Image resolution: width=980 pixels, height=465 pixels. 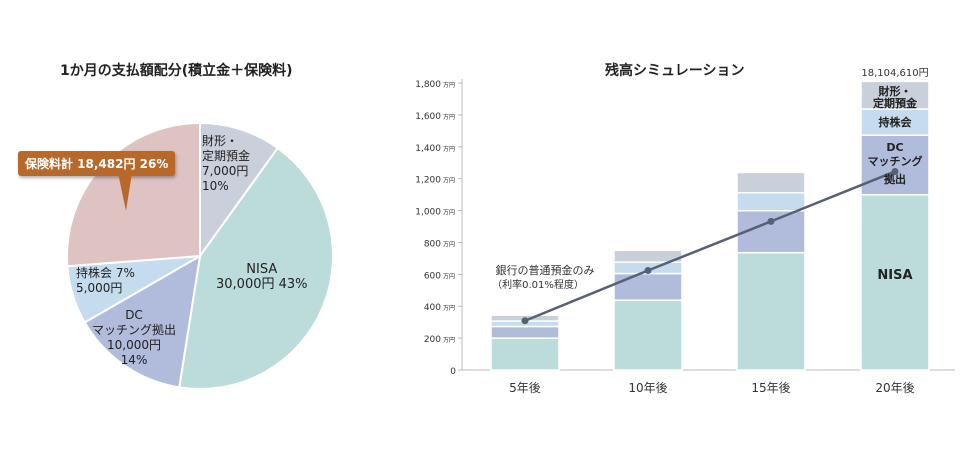 I want to click on segment-label: 拠出, so click(x=895, y=179).